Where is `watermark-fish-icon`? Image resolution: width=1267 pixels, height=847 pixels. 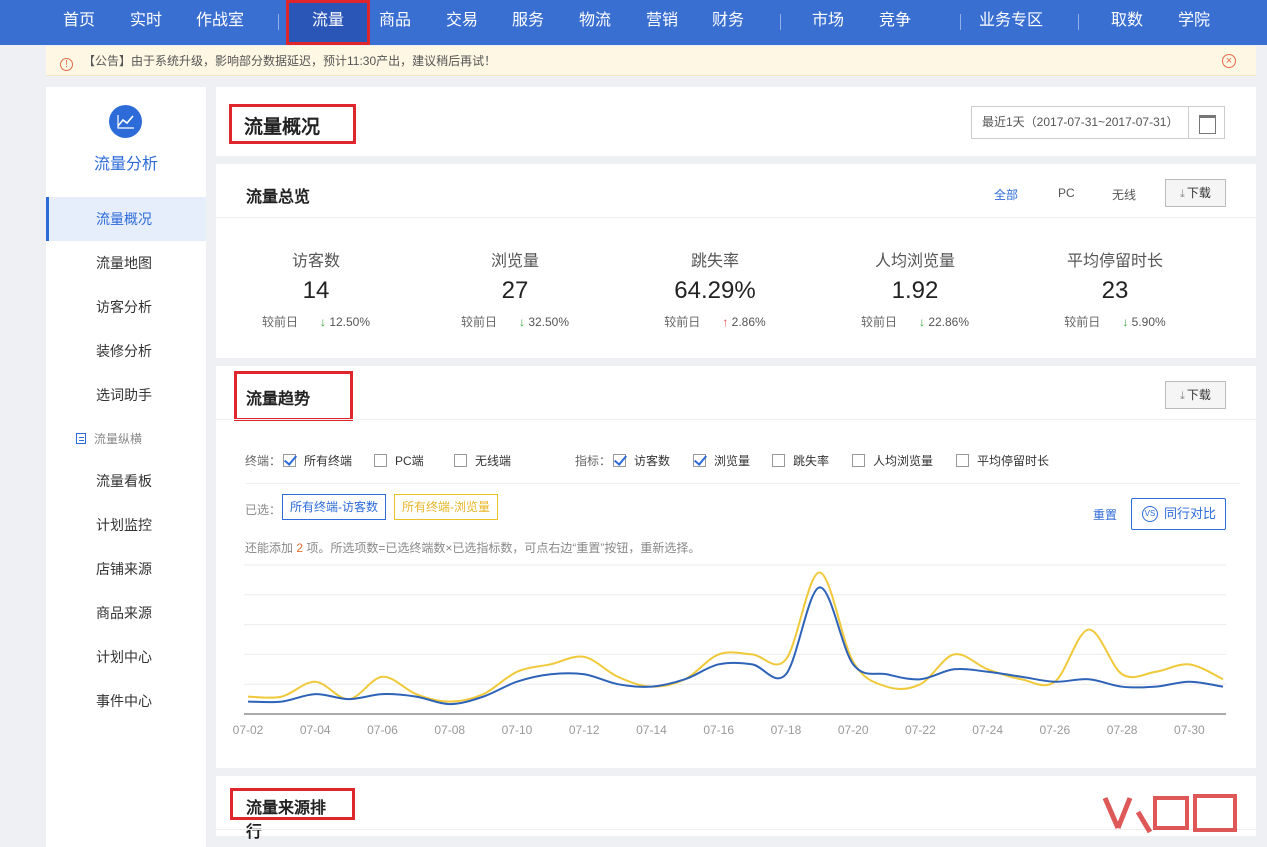 watermark-fish-icon is located at coordinates (1175, 812).